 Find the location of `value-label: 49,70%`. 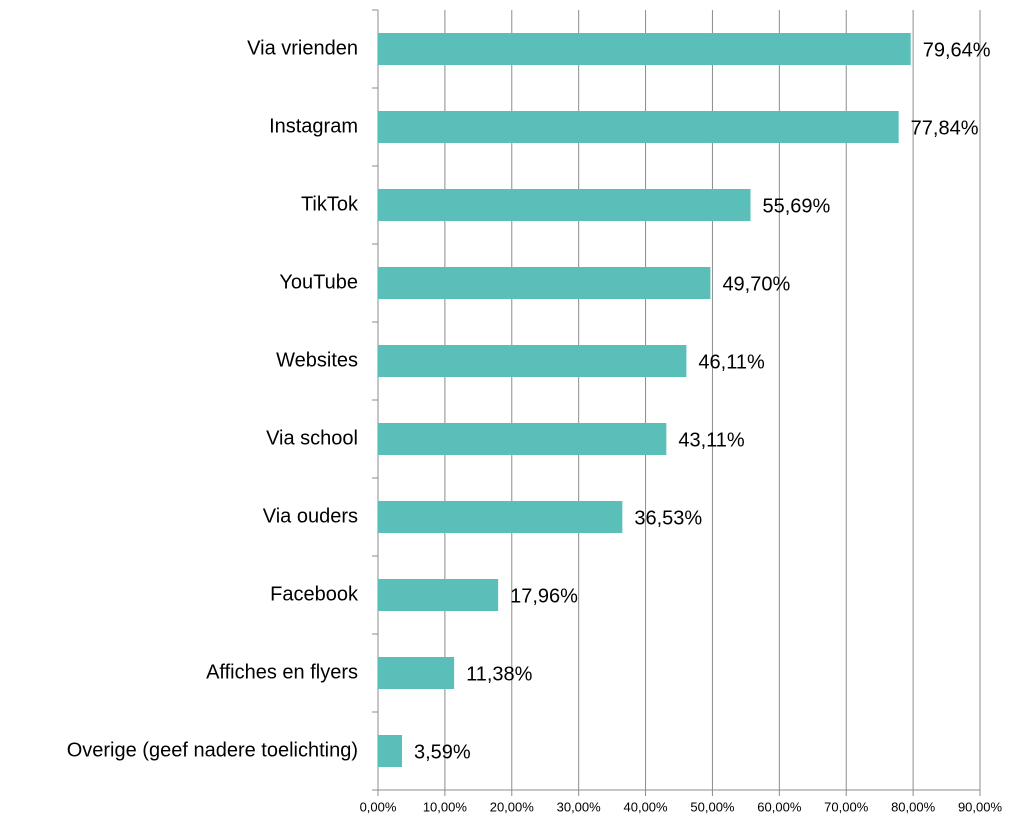

value-label: 49,70% is located at coordinates (756, 284).